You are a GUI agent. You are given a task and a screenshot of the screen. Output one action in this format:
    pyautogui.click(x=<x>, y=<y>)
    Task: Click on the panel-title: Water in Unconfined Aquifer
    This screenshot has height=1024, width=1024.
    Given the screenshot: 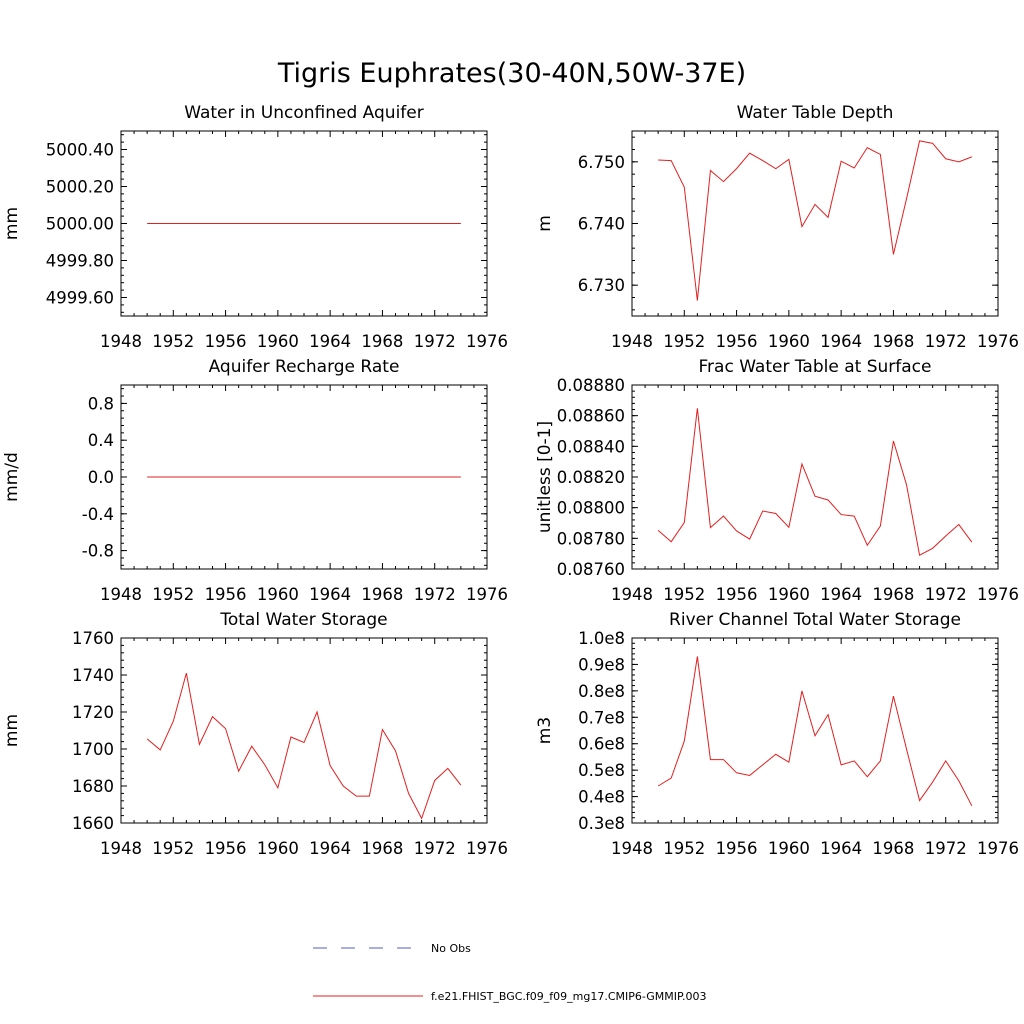 What is the action you would take?
    pyautogui.click(x=304, y=113)
    